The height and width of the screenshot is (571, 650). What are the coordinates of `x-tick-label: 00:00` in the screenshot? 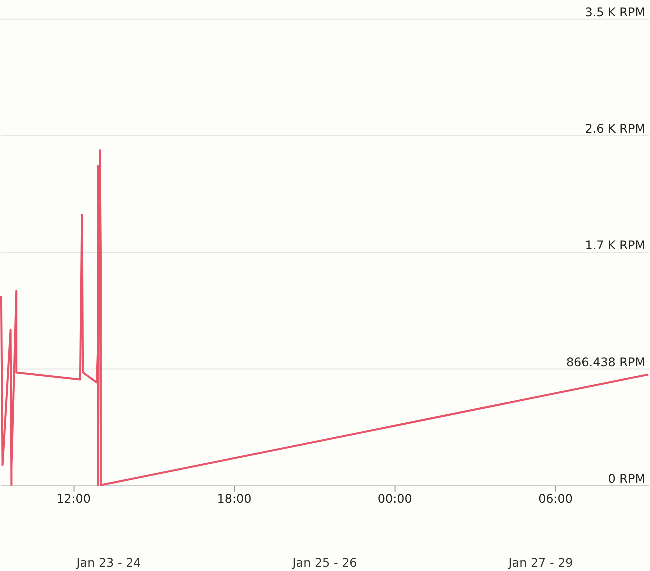 It's located at (395, 499).